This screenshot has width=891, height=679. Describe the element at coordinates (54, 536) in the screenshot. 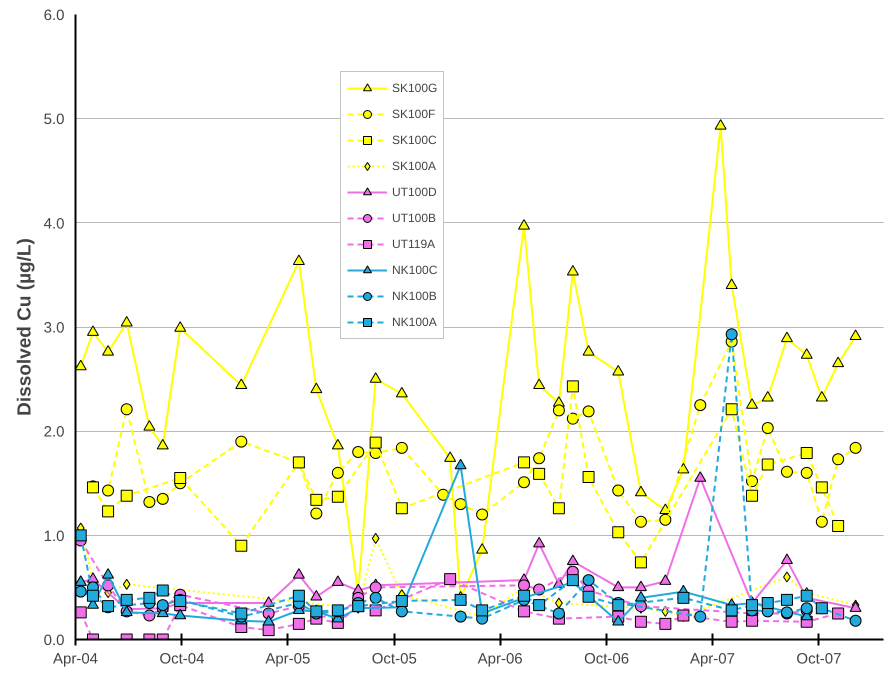

I see `y-tick-label: 1.0` at that location.